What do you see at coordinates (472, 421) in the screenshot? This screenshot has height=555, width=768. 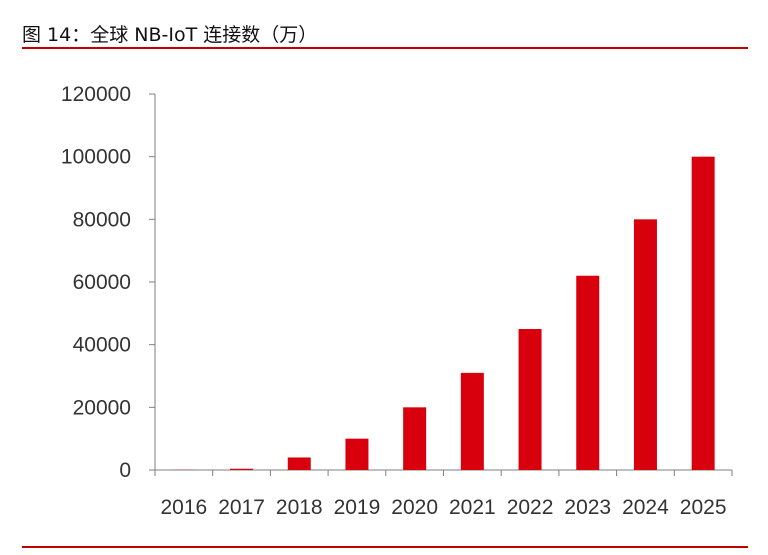 I see `bar-2021` at bounding box center [472, 421].